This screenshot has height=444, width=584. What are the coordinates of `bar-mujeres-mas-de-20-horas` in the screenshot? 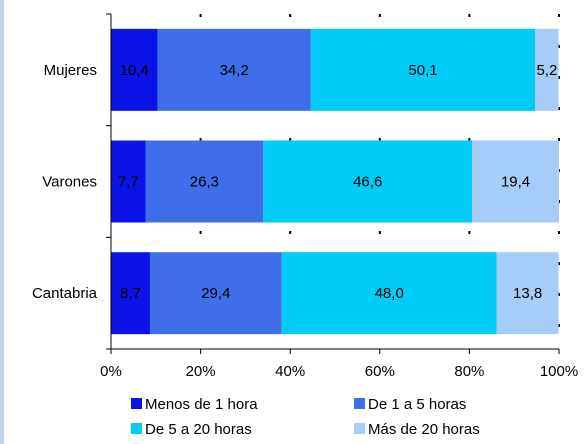 It's located at (547, 69).